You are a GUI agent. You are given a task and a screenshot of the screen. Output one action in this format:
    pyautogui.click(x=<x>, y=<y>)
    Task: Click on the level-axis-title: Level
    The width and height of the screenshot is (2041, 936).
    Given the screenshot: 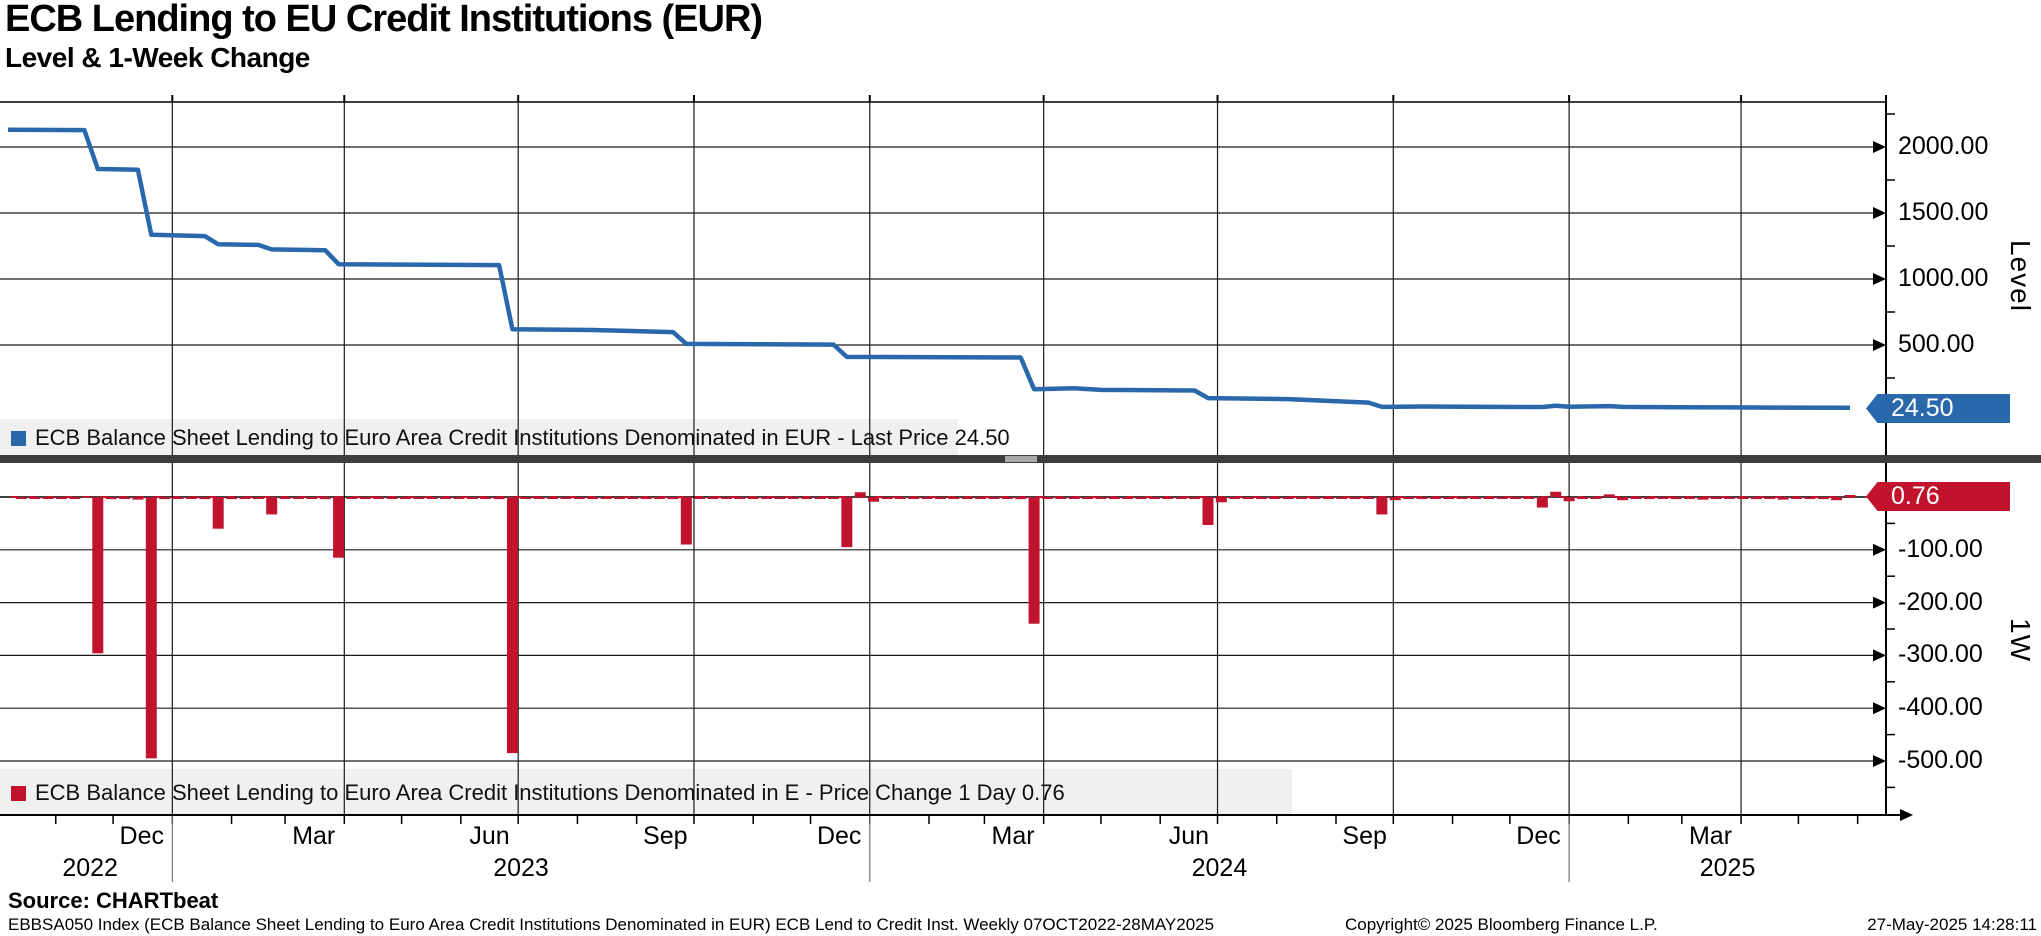 What is the action you would take?
    pyautogui.click(x=2020, y=276)
    